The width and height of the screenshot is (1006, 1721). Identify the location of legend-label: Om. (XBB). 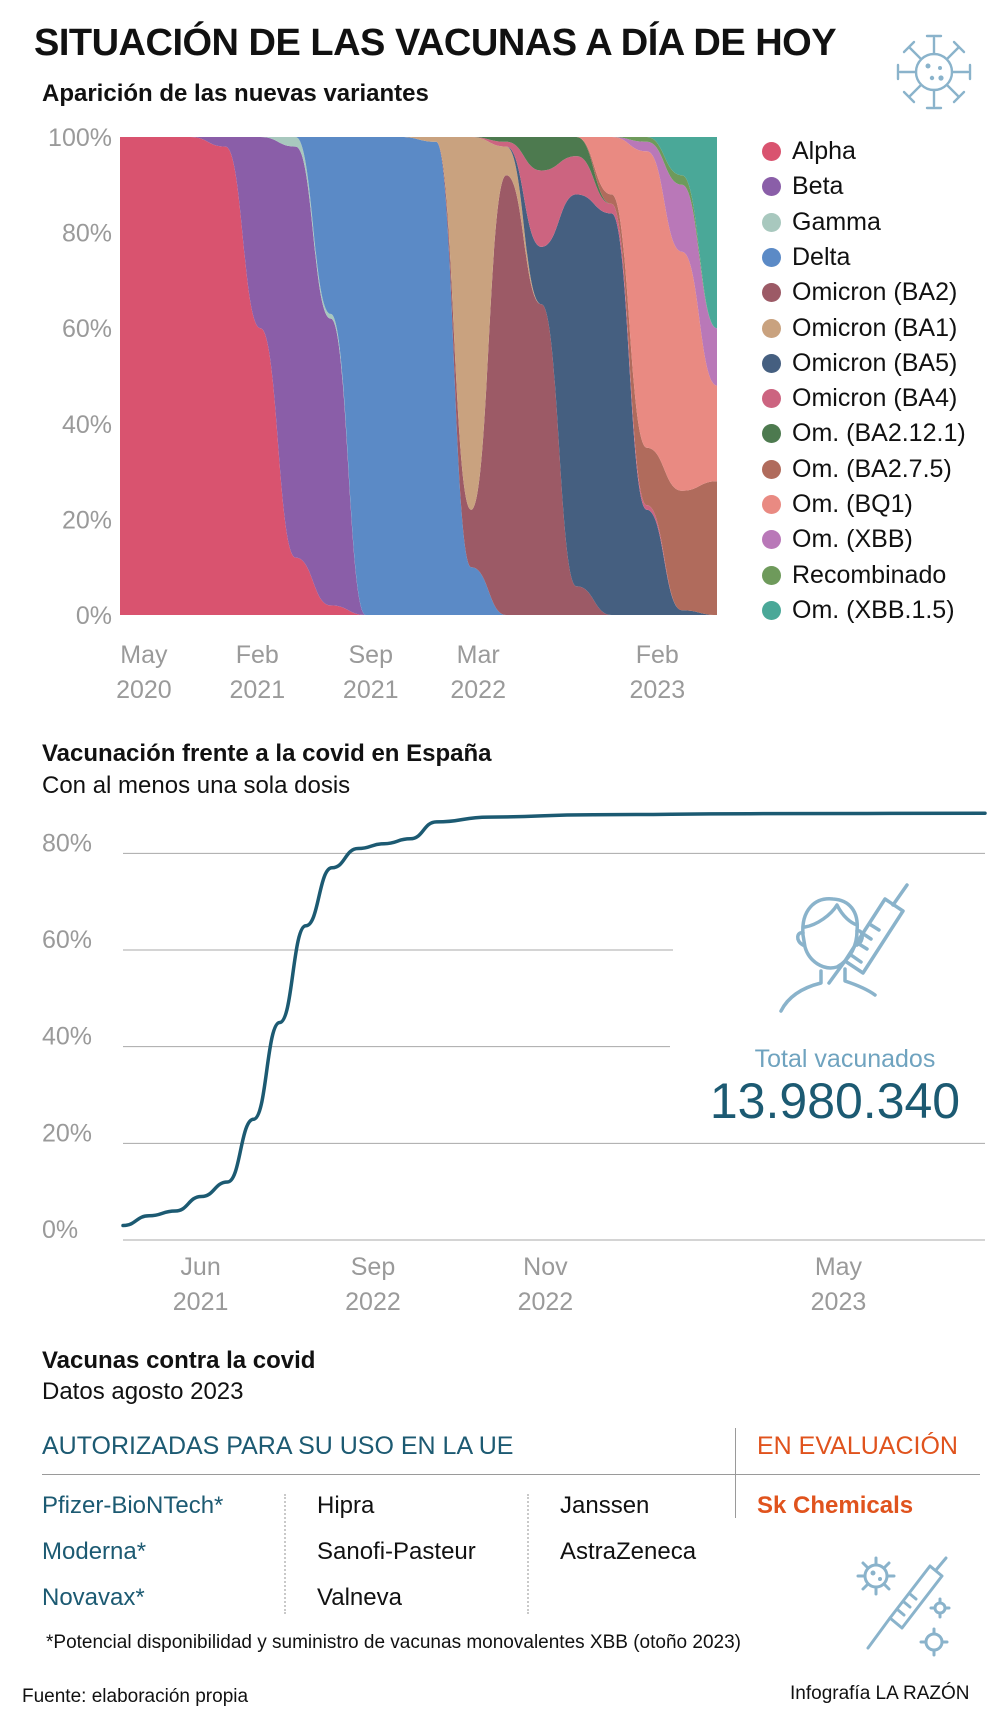
(852, 539).